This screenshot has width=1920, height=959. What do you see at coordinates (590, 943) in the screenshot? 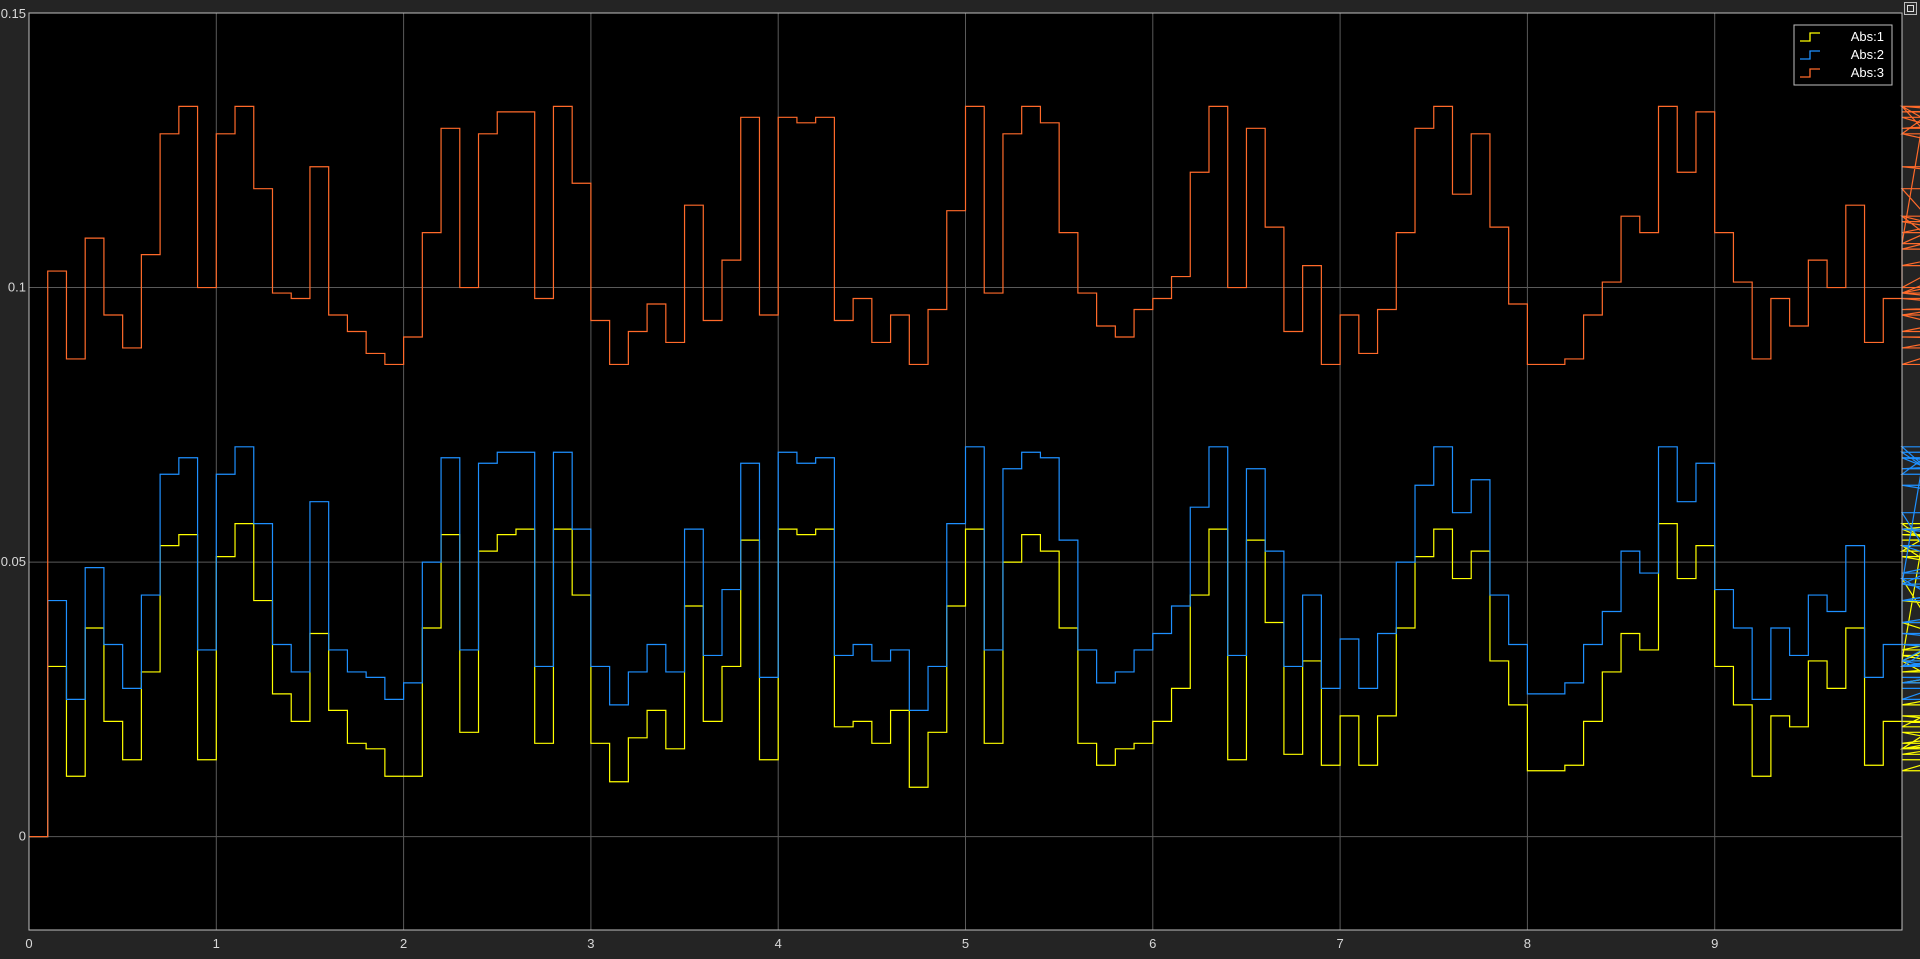
I see `x-tick-label: 3` at bounding box center [590, 943].